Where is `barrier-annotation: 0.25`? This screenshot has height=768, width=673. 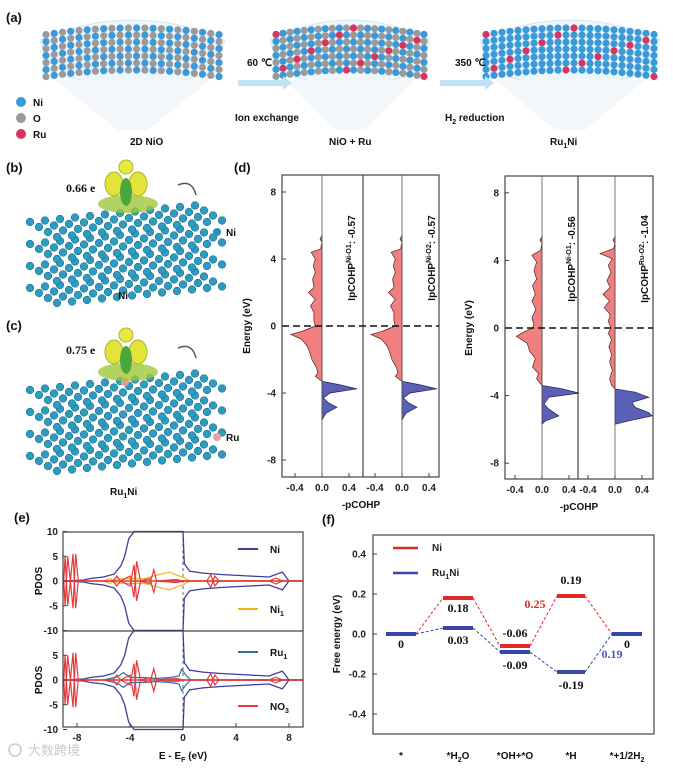 barrier-annotation: 0.25 is located at coordinates (535, 604).